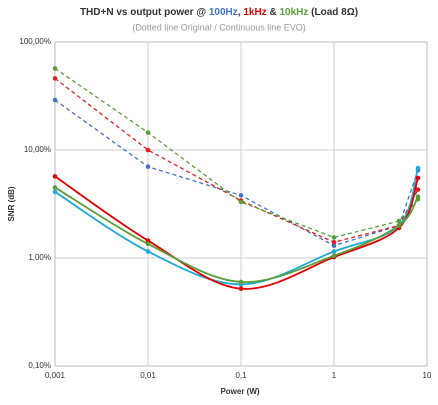 The width and height of the screenshot is (438, 405). I want to click on y-axis-label: SNR (dB), so click(11, 203).